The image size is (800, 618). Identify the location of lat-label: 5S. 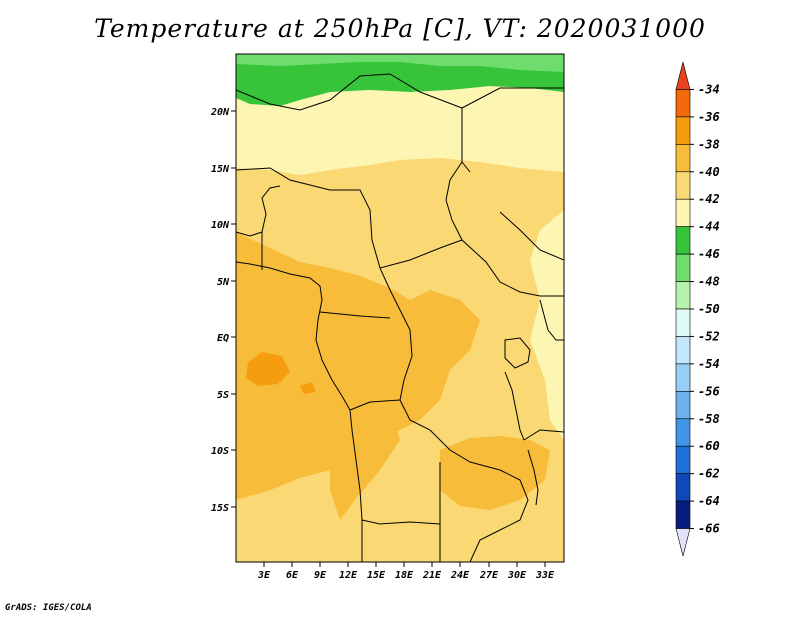
(223, 395).